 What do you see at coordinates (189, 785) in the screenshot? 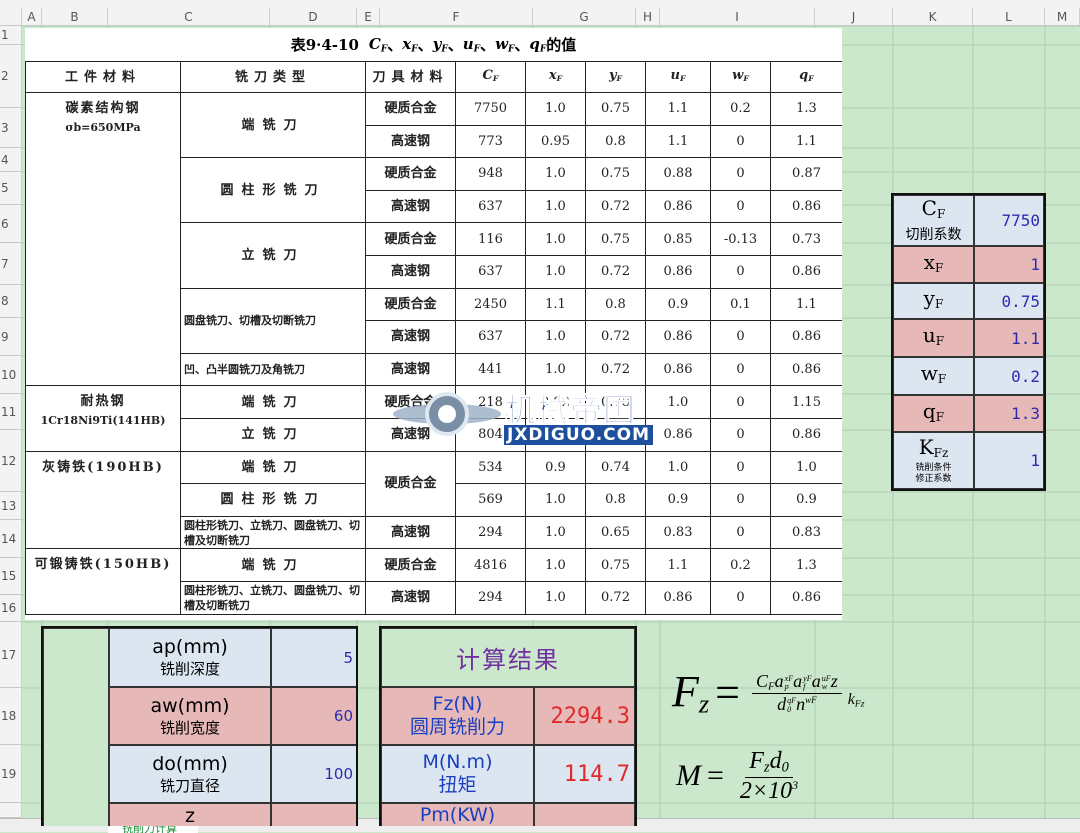
I see `input-desc: 铣刀直径` at bounding box center [189, 785].